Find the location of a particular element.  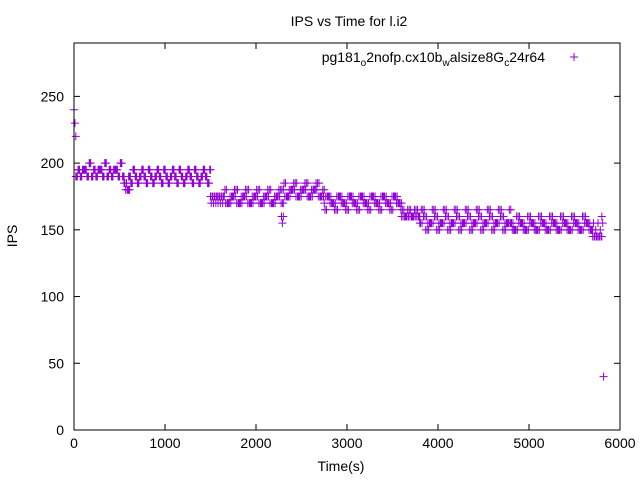

chart-title: IPS vs Time for l.i2 is located at coordinates (349, 21).